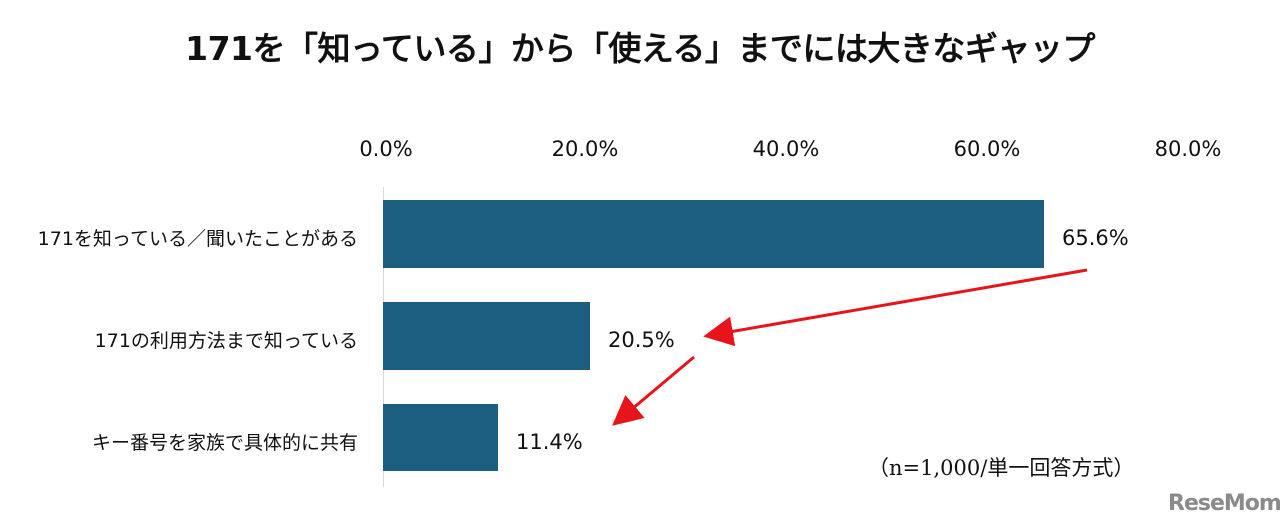 This screenshot has width=1280, height=528. I want to click on value-label: 20.5%, so click(641, 340).